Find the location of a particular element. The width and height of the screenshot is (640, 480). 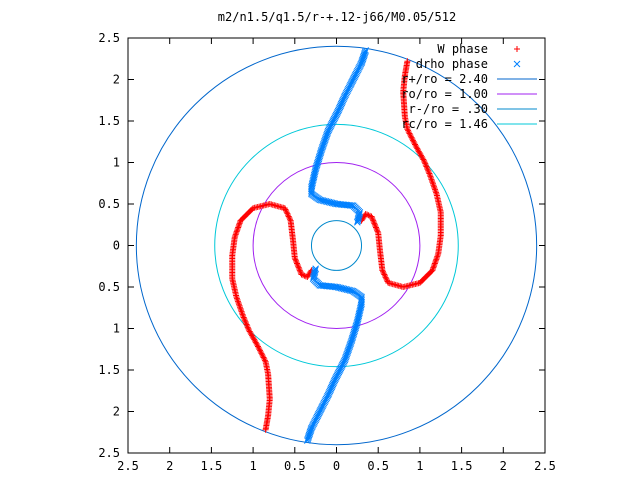

x-tick-label-6: 0.5 is located at coordinates (378, 466).